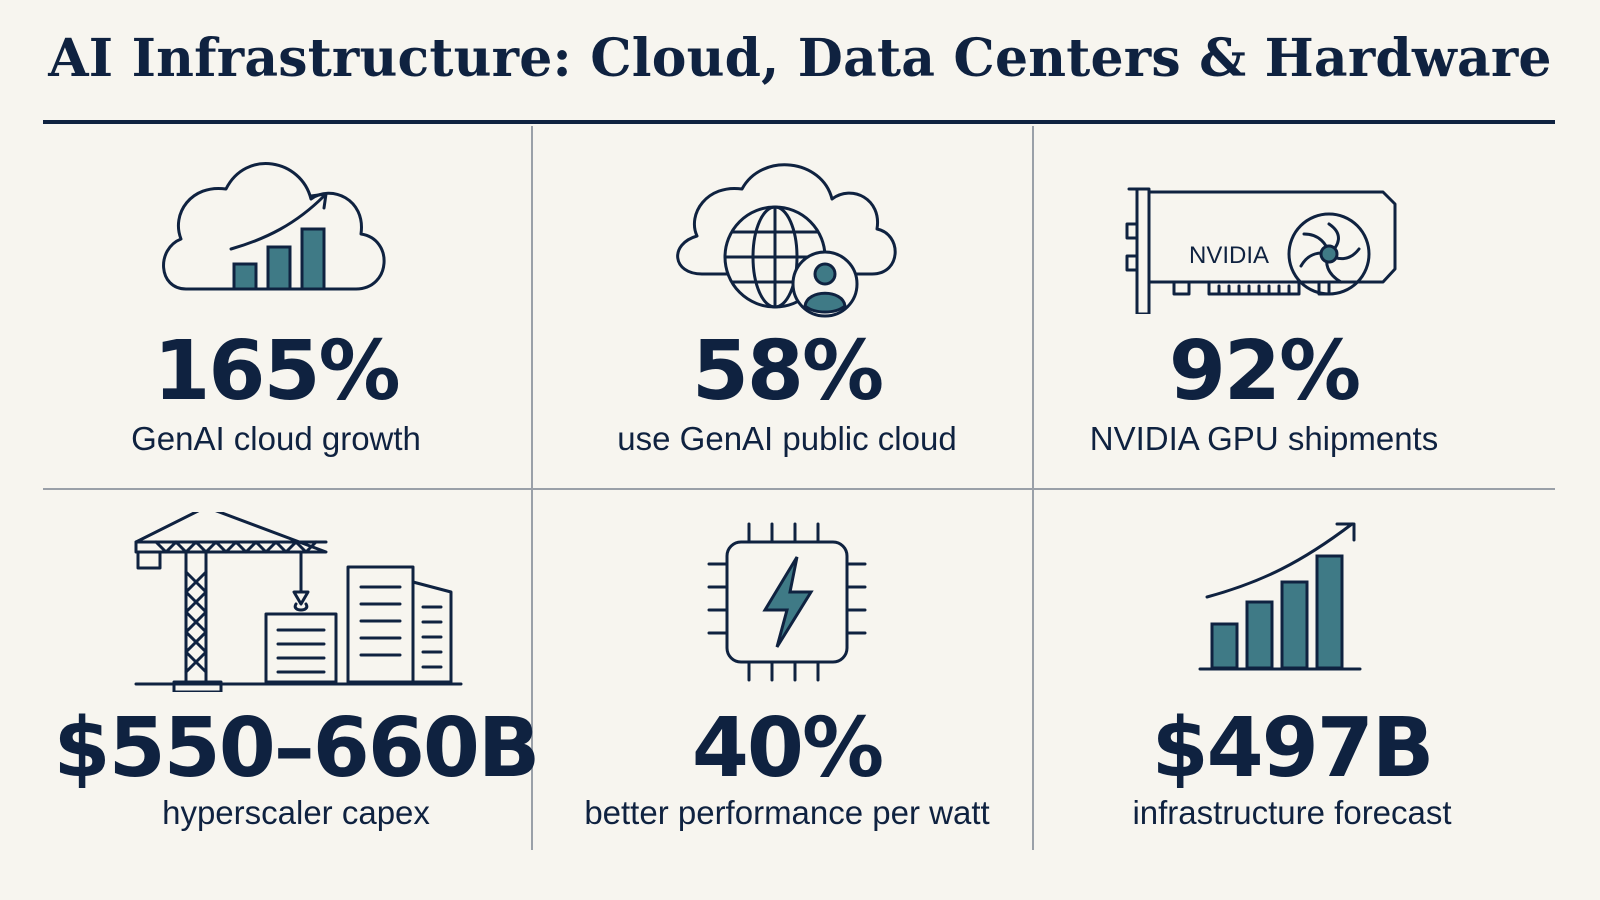 This screenshot has width=1600, height=900. I want to click on chip-lightning-icon, so click(787, 602).